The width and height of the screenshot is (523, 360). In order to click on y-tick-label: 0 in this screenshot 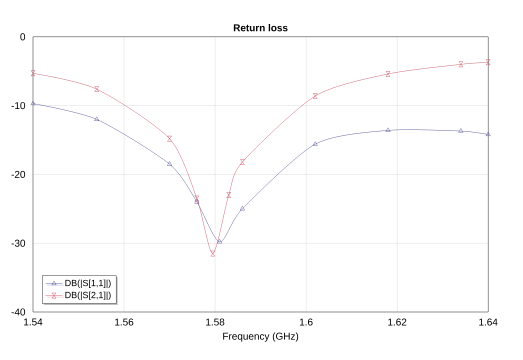, I will do `click(23, 36)`.